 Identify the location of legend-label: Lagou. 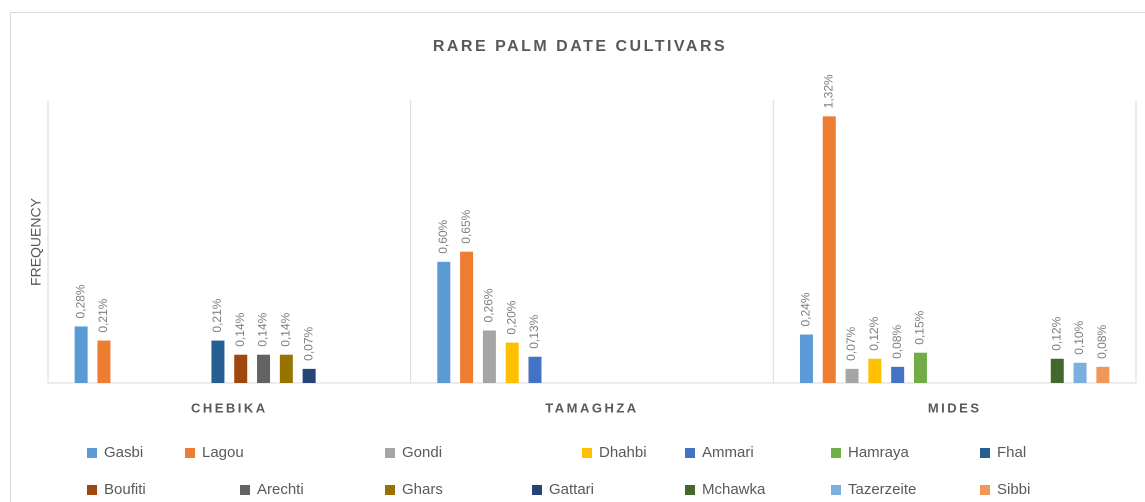
(223, 452).